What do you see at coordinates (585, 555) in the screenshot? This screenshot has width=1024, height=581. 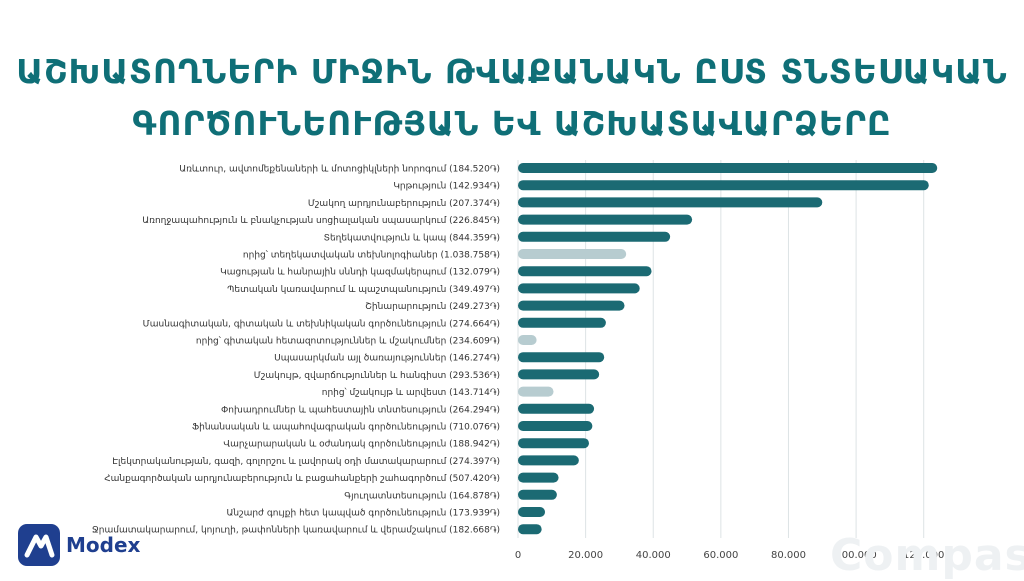 I see `x-tick-label: 20.000` at bounding box center [585, 555].